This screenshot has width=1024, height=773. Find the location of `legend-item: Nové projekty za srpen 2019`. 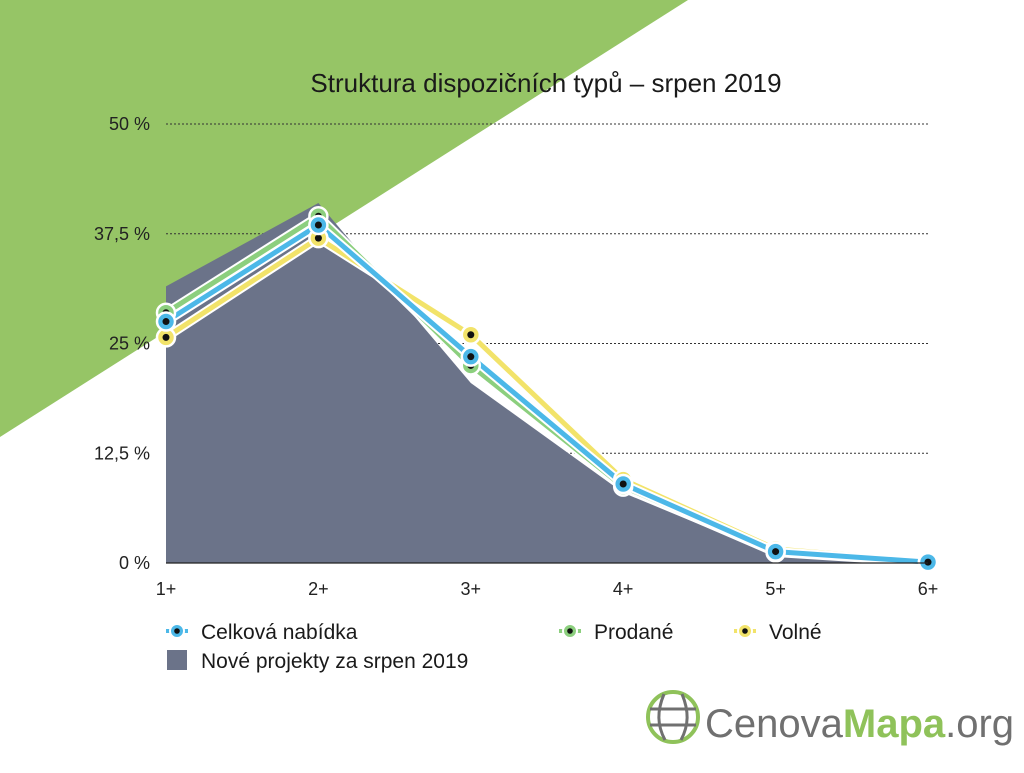

legend-item: Nové projekty za srpen 2019 is located at coordinates (317, 661).